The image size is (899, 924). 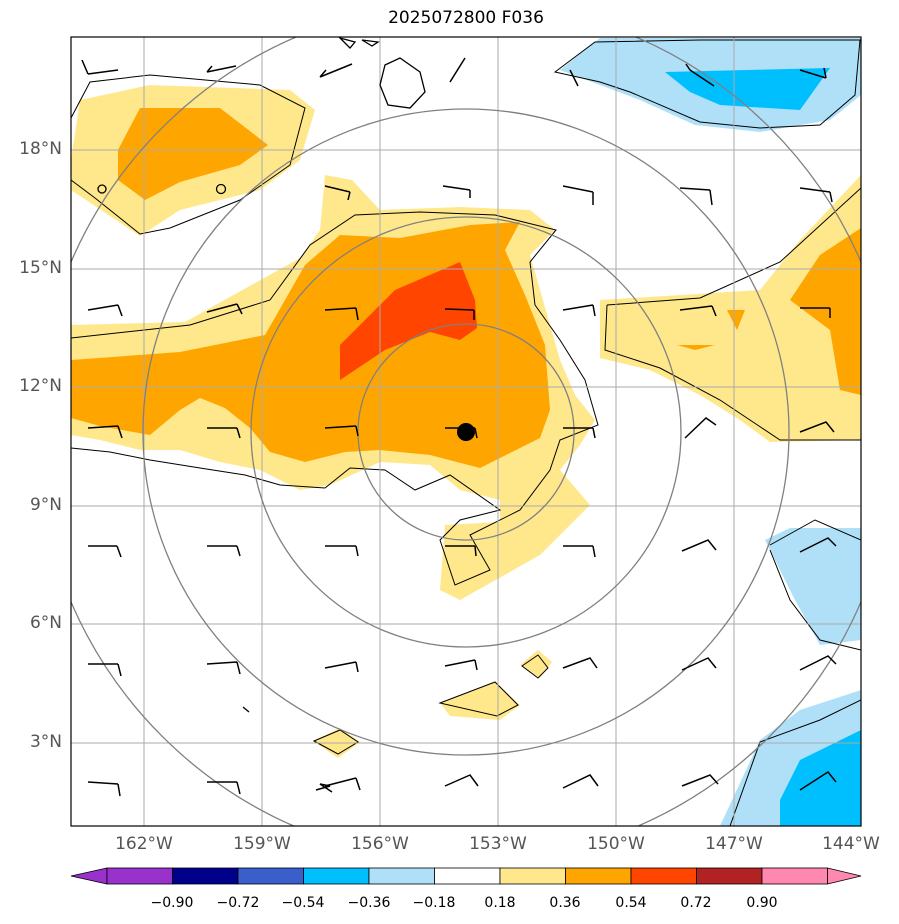 What do you see at coordinates (498, 844) in the screenshot?
I see `x-tick-label: 153°W` at bounding box center [498, 844].